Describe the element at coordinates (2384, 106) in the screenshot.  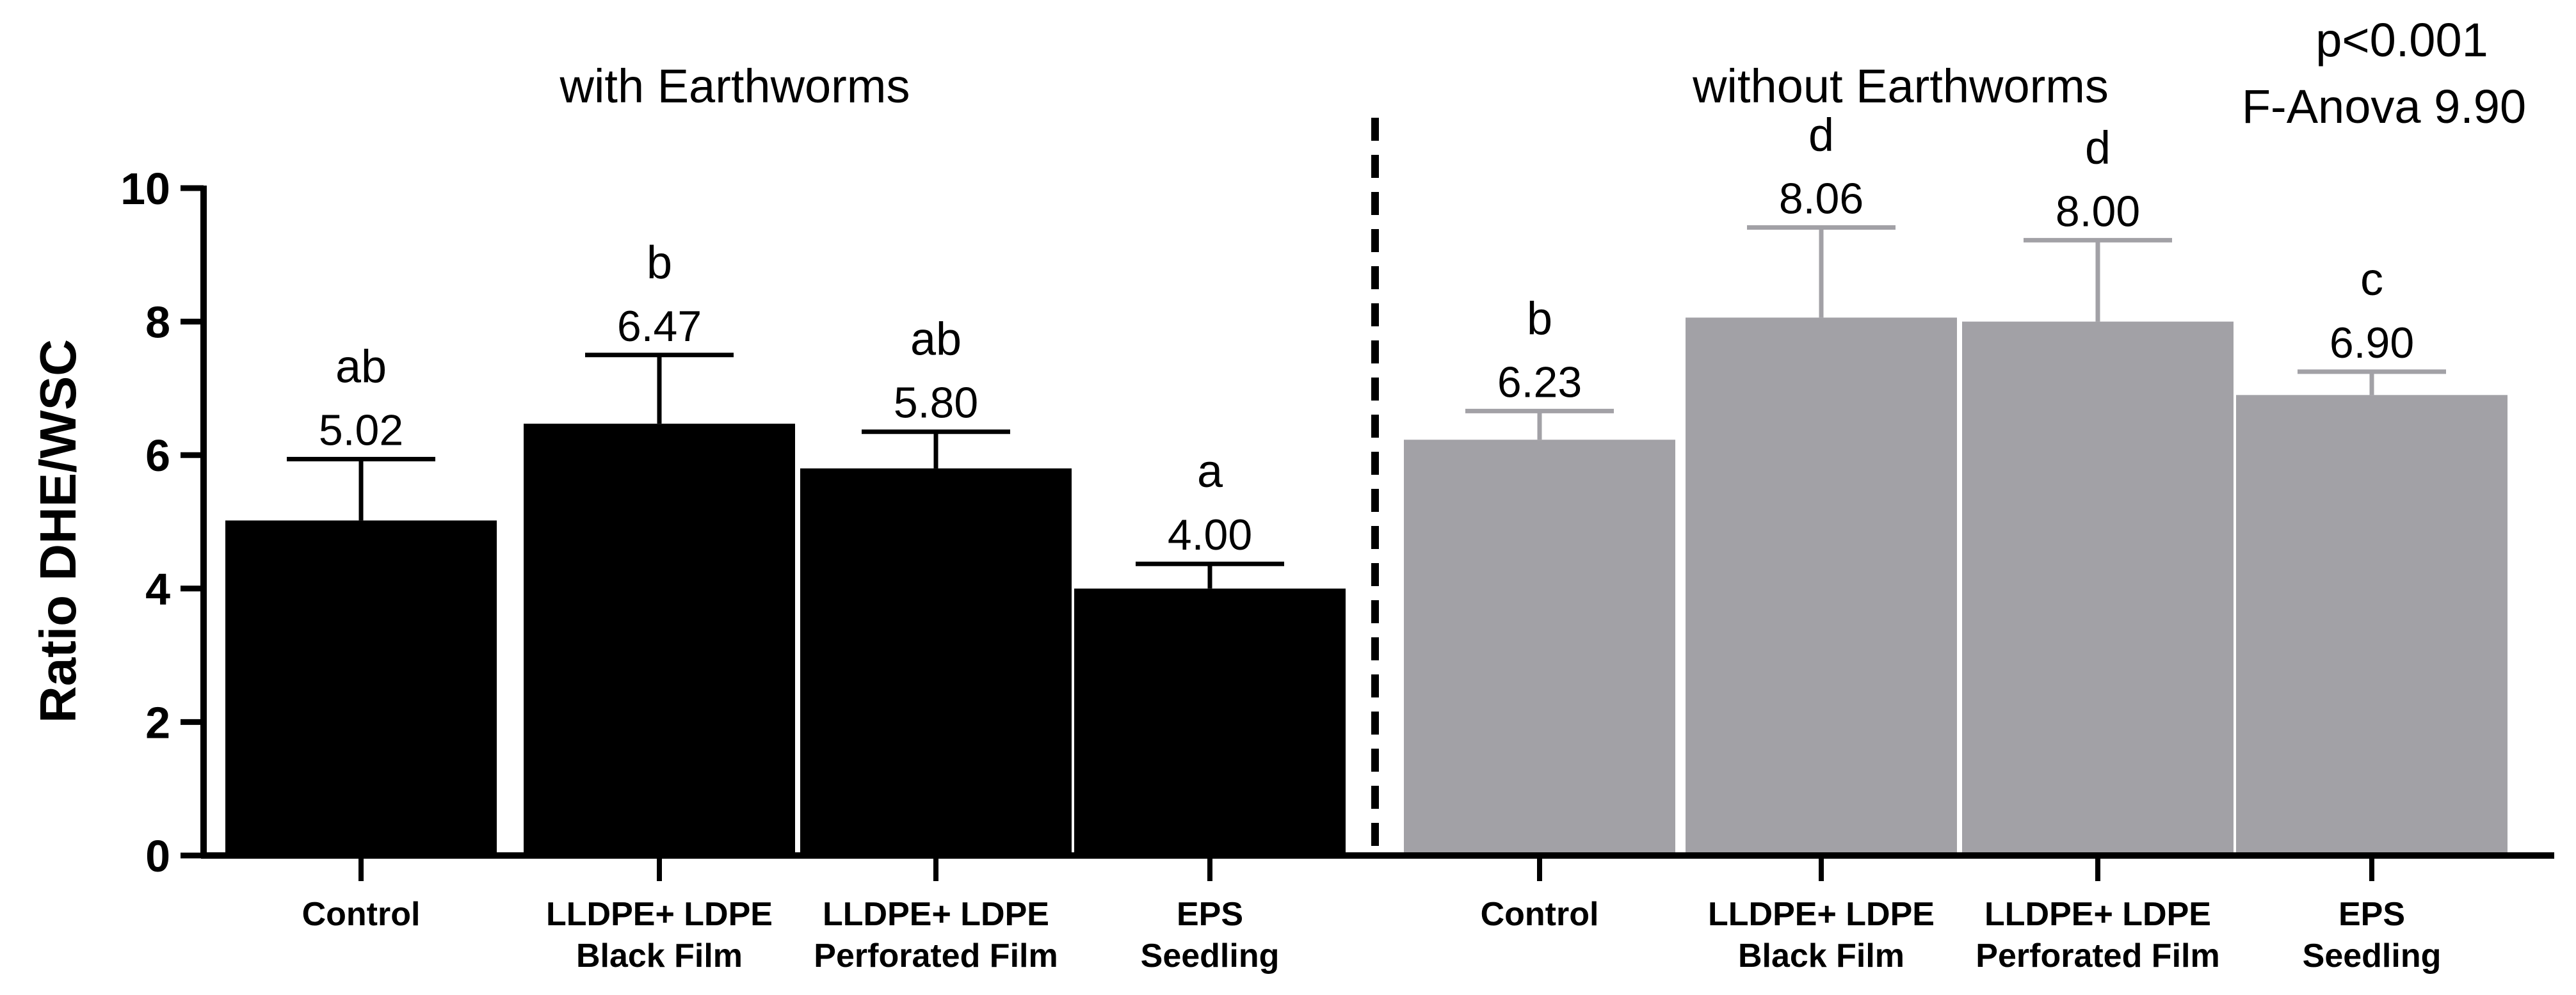
I see `anova-label: F-Anova 9.90` at that location.